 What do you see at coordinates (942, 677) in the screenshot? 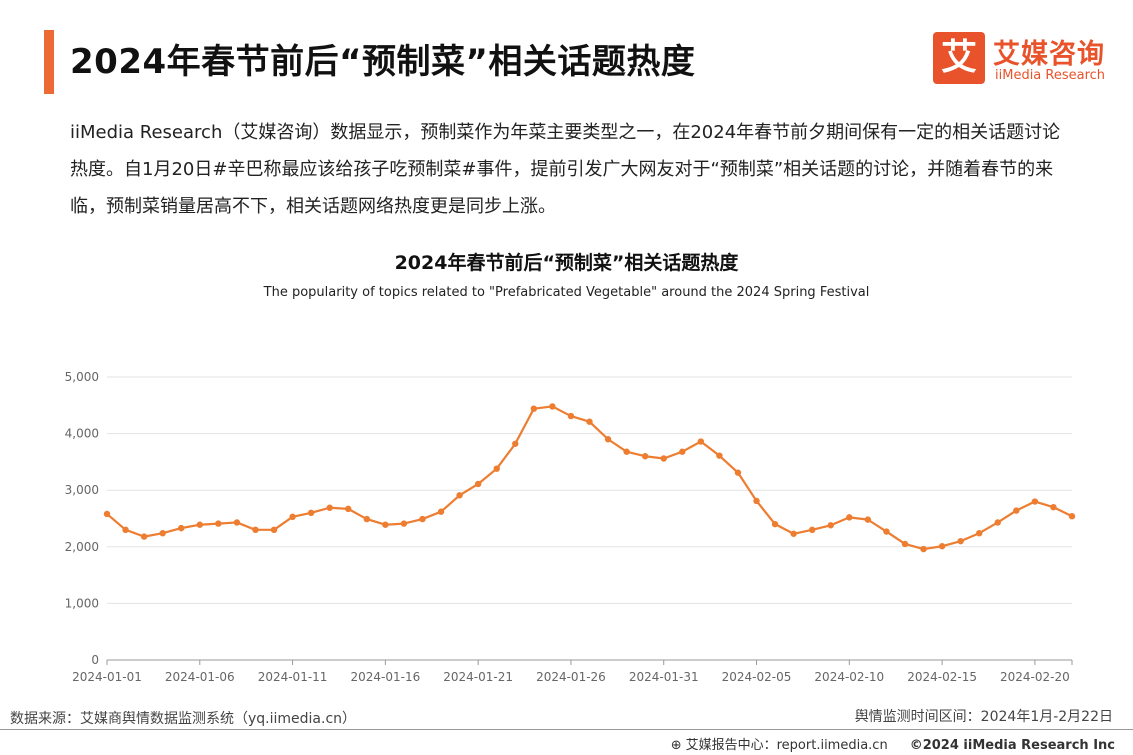
I see `x-tick-label: 2024-02-15` at bounding box center [942, 677].